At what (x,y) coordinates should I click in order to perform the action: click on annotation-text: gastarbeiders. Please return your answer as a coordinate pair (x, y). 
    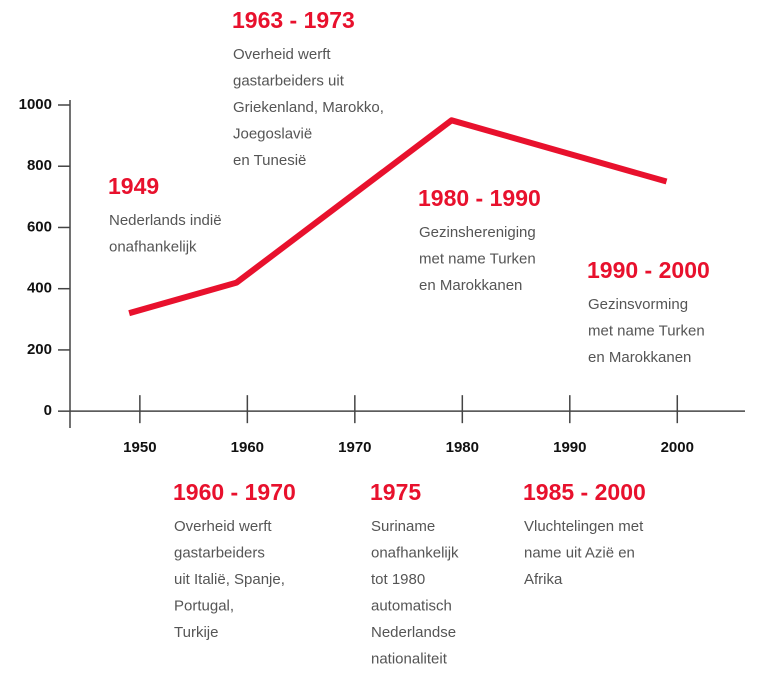
    Looking at the image, I should click on (219, 552).